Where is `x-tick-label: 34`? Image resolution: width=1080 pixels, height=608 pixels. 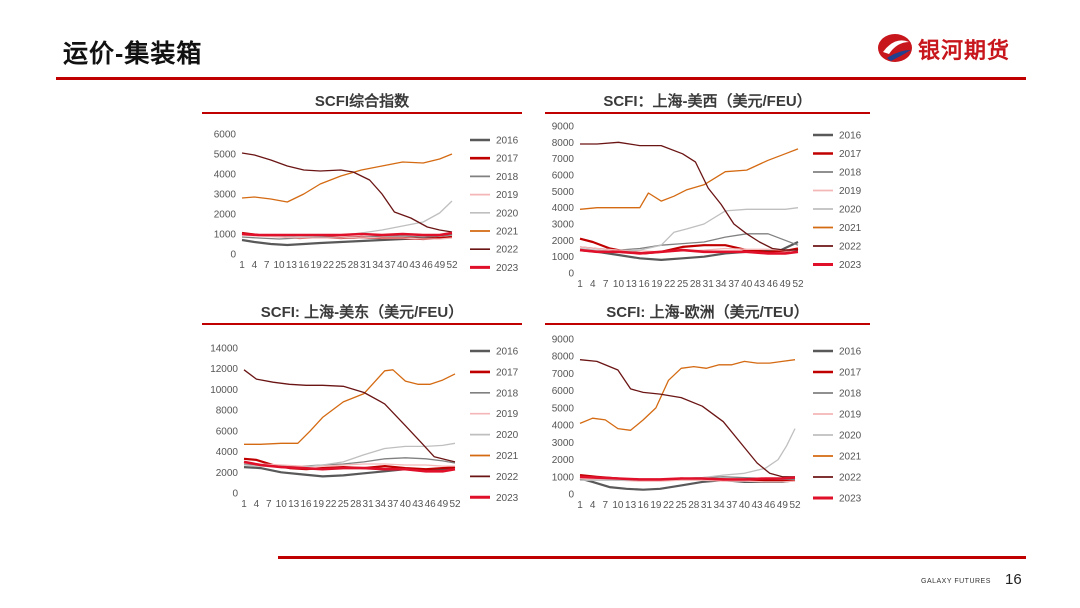 x-tick-label: 34 is located at coordinates (378, 265).